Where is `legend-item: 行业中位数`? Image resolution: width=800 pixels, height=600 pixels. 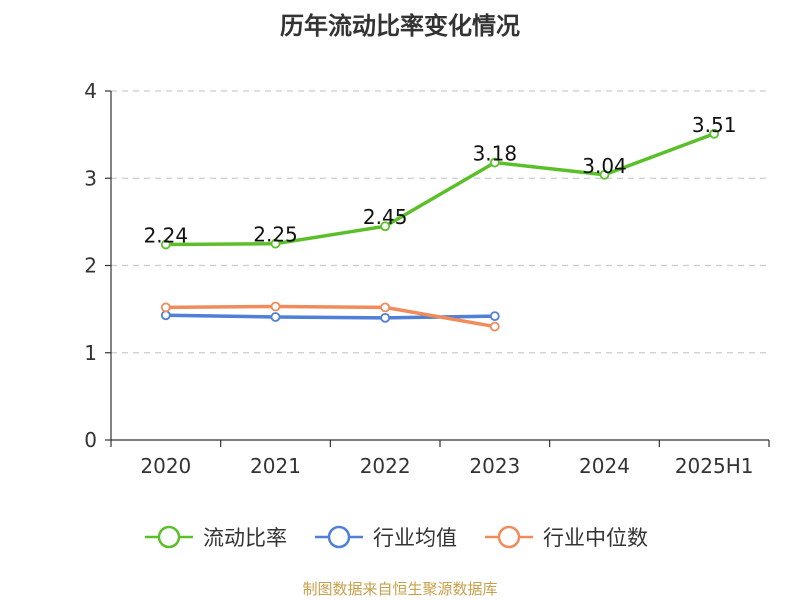 legend-item: 行业中位数 is located at coordinates (566, 537).